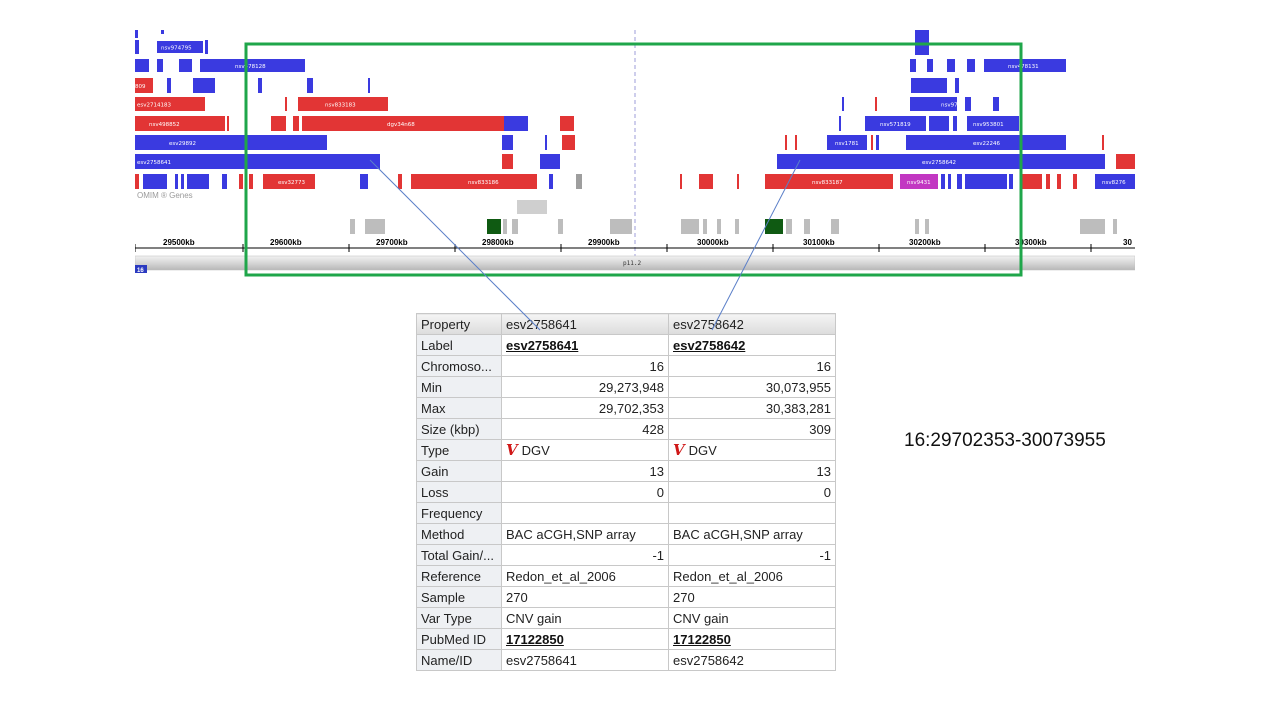 Image resolution: width=1272 pixels, height=715 pixels. Describe the element at coordinates (585, 513) in the screenshot. I see `property-value` at that location.